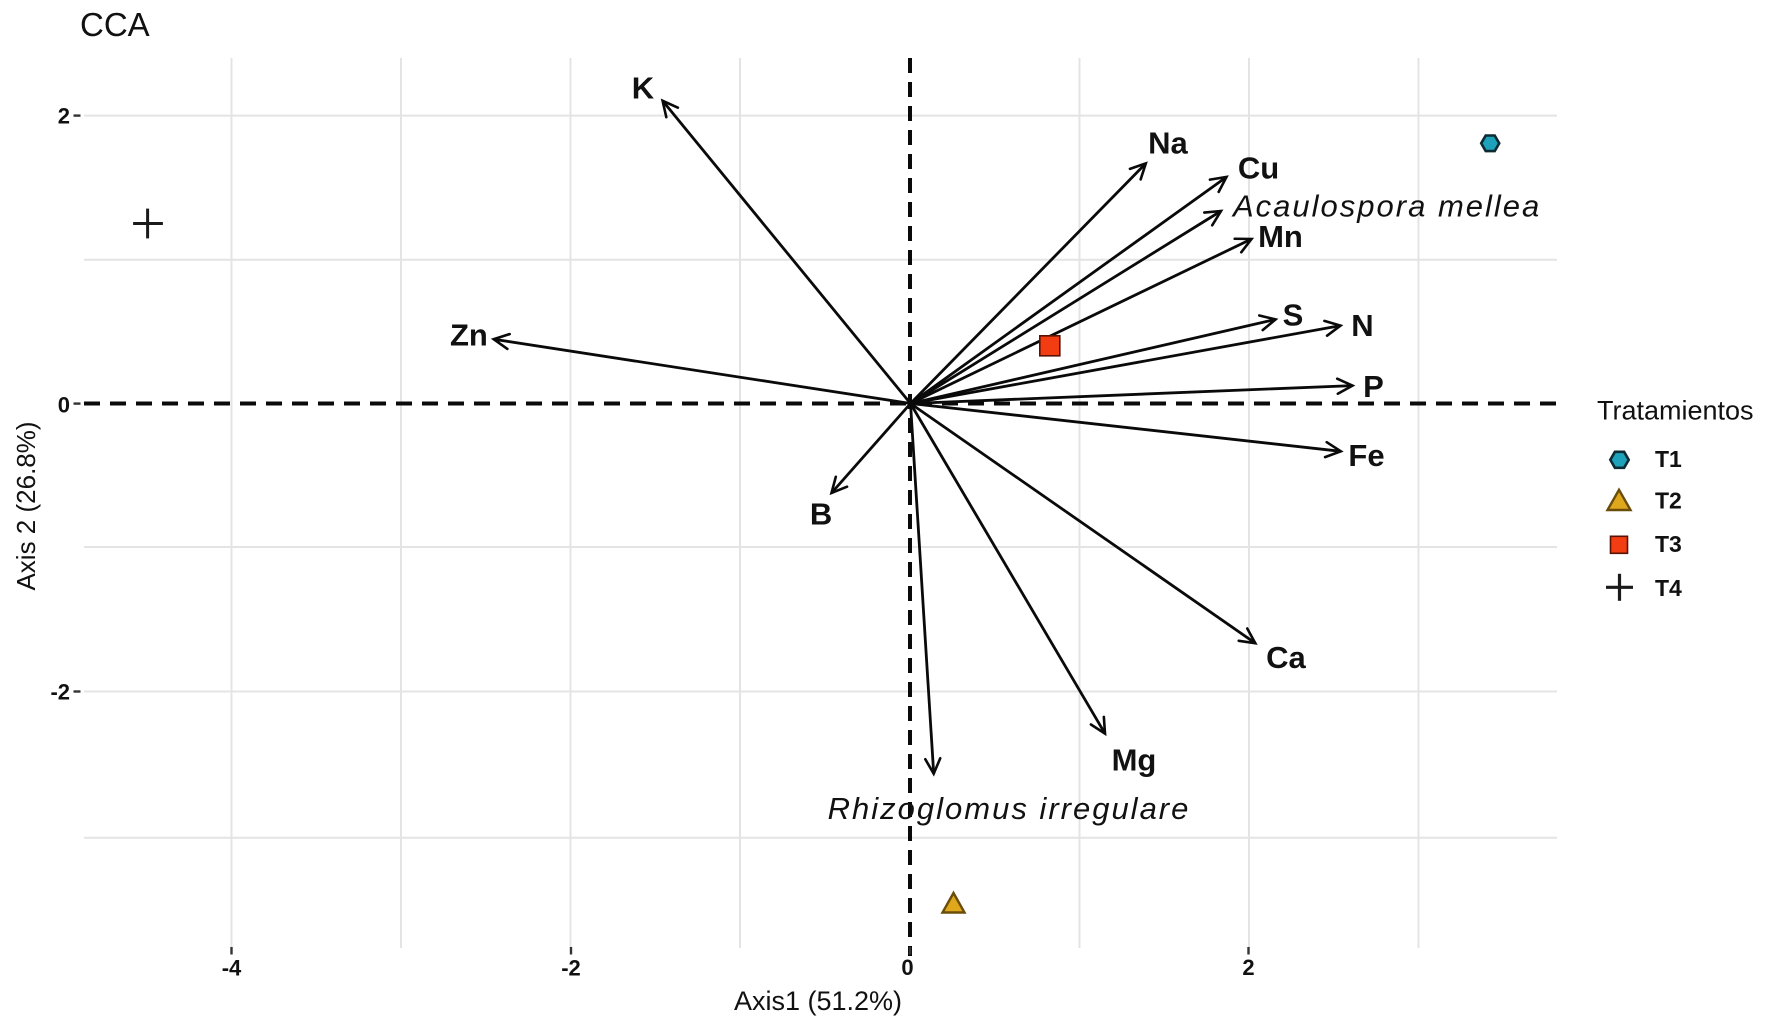  Describe the element at coordinates (1134, 760) in the screenshot. I see `svg-text: Mg` at that location.